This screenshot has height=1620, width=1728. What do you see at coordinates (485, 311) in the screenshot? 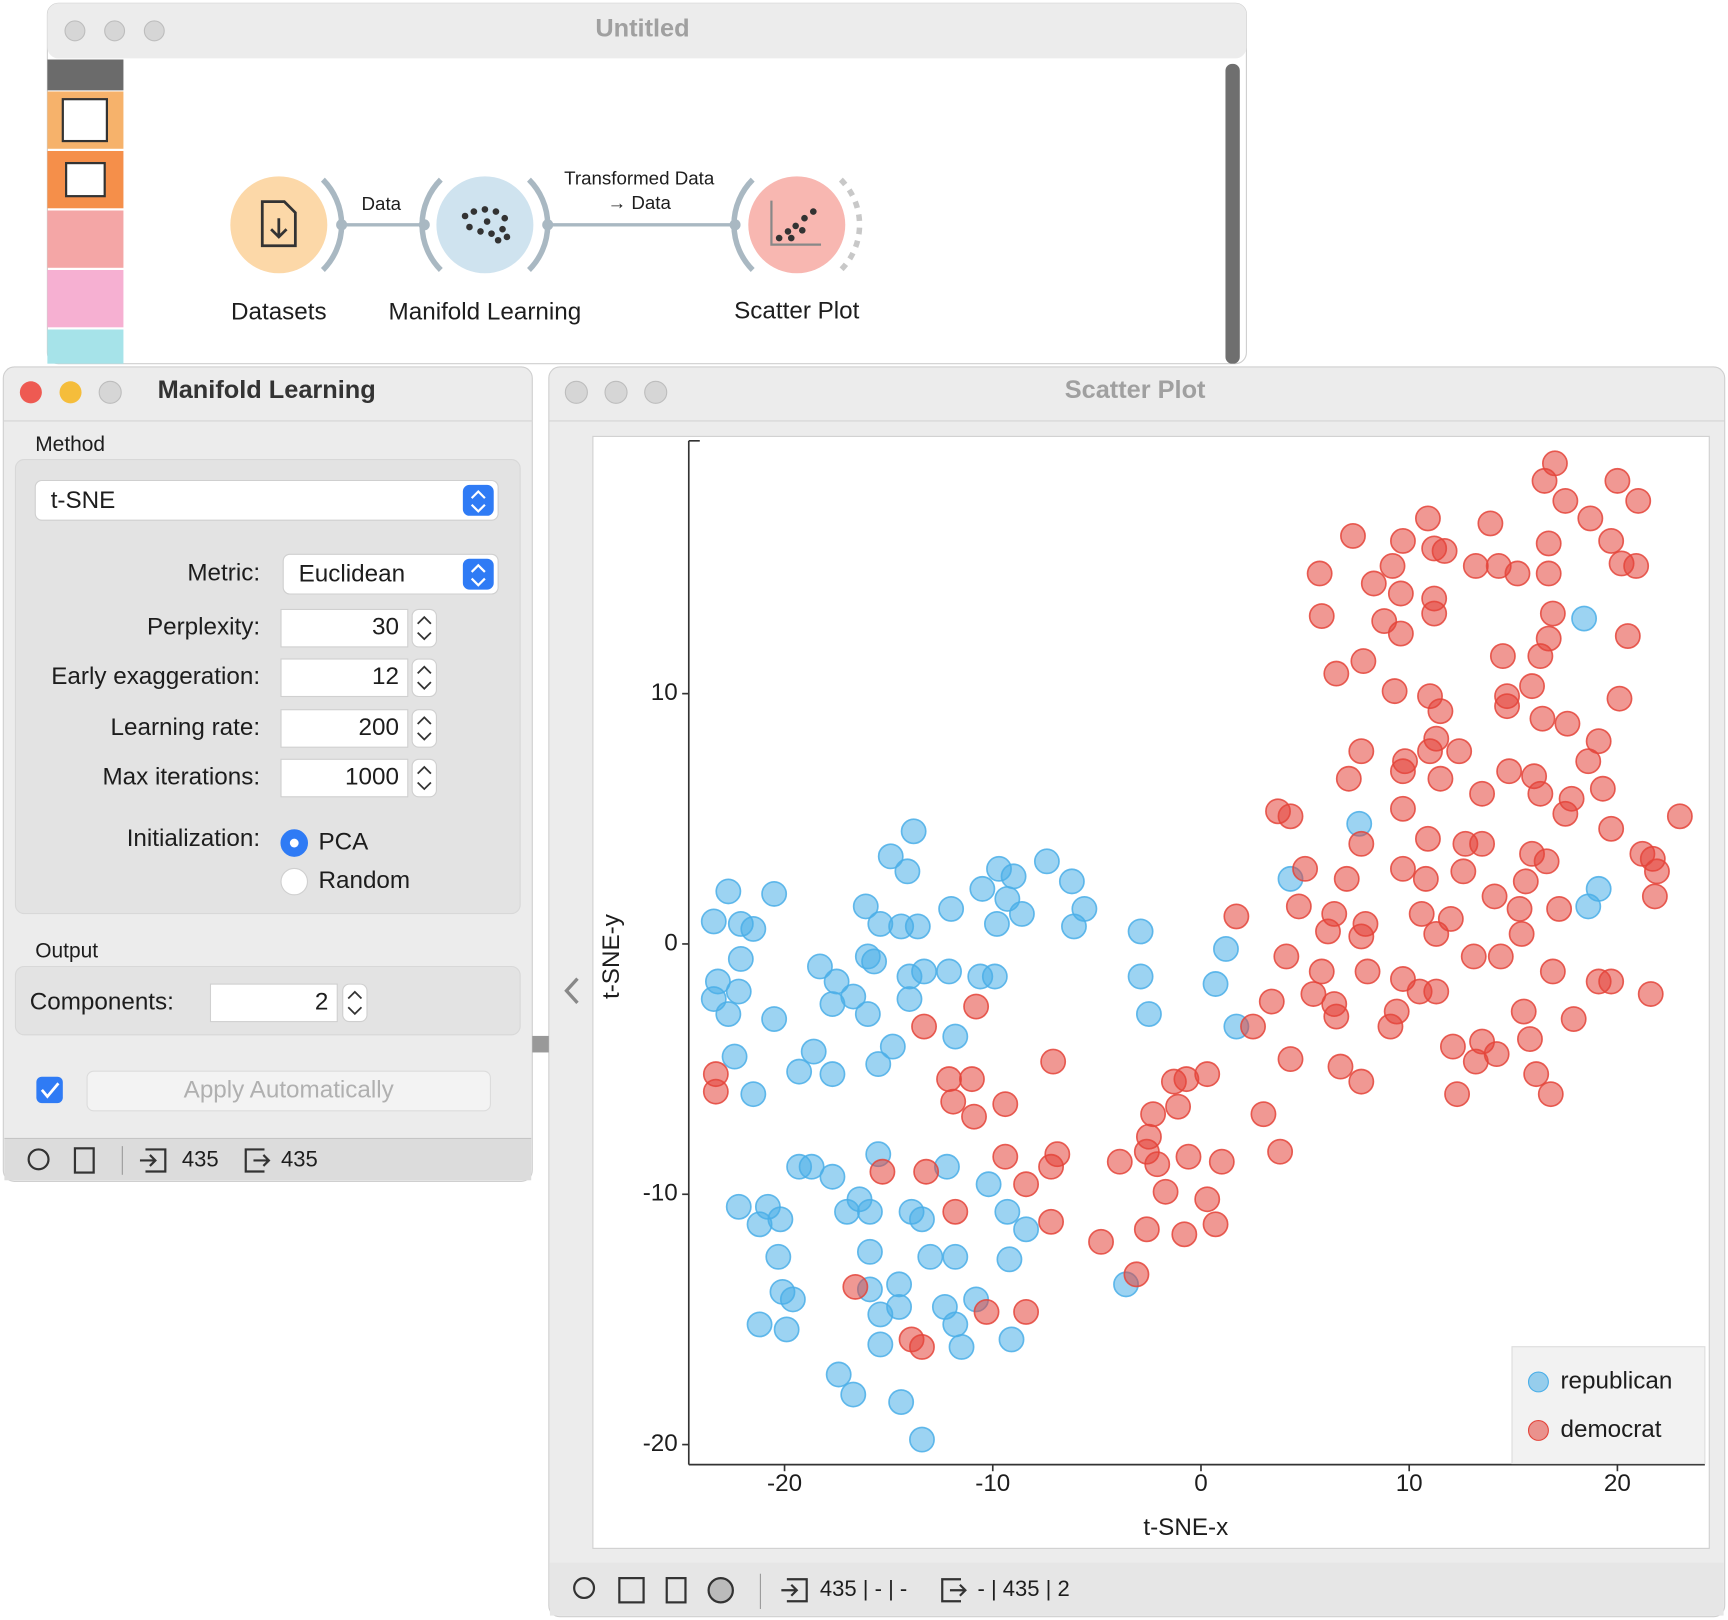
I see `widget-label: Manifold Learning` at bounding box center [485, 311].